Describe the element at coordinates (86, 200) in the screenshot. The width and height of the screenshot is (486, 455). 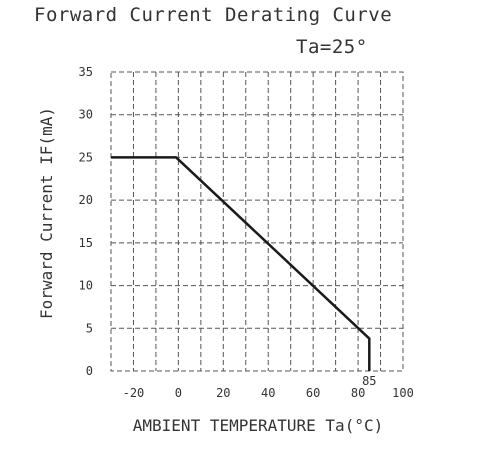
I see `y-tick-label: 20` at that location.